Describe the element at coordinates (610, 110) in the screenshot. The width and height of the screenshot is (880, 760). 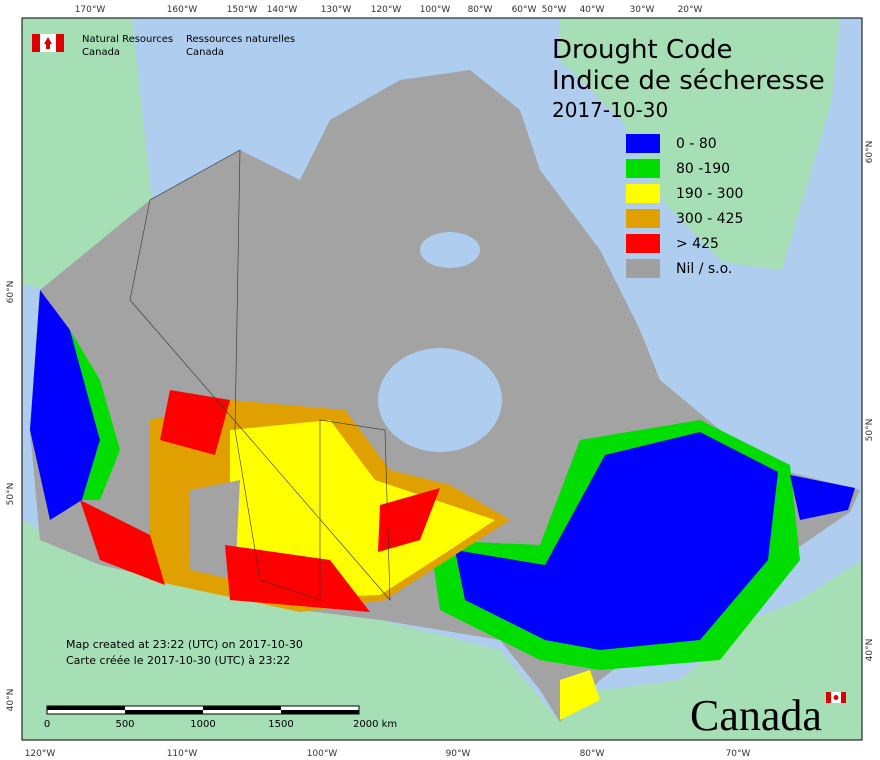
I see `title-date: 2017-10-30` at that location.